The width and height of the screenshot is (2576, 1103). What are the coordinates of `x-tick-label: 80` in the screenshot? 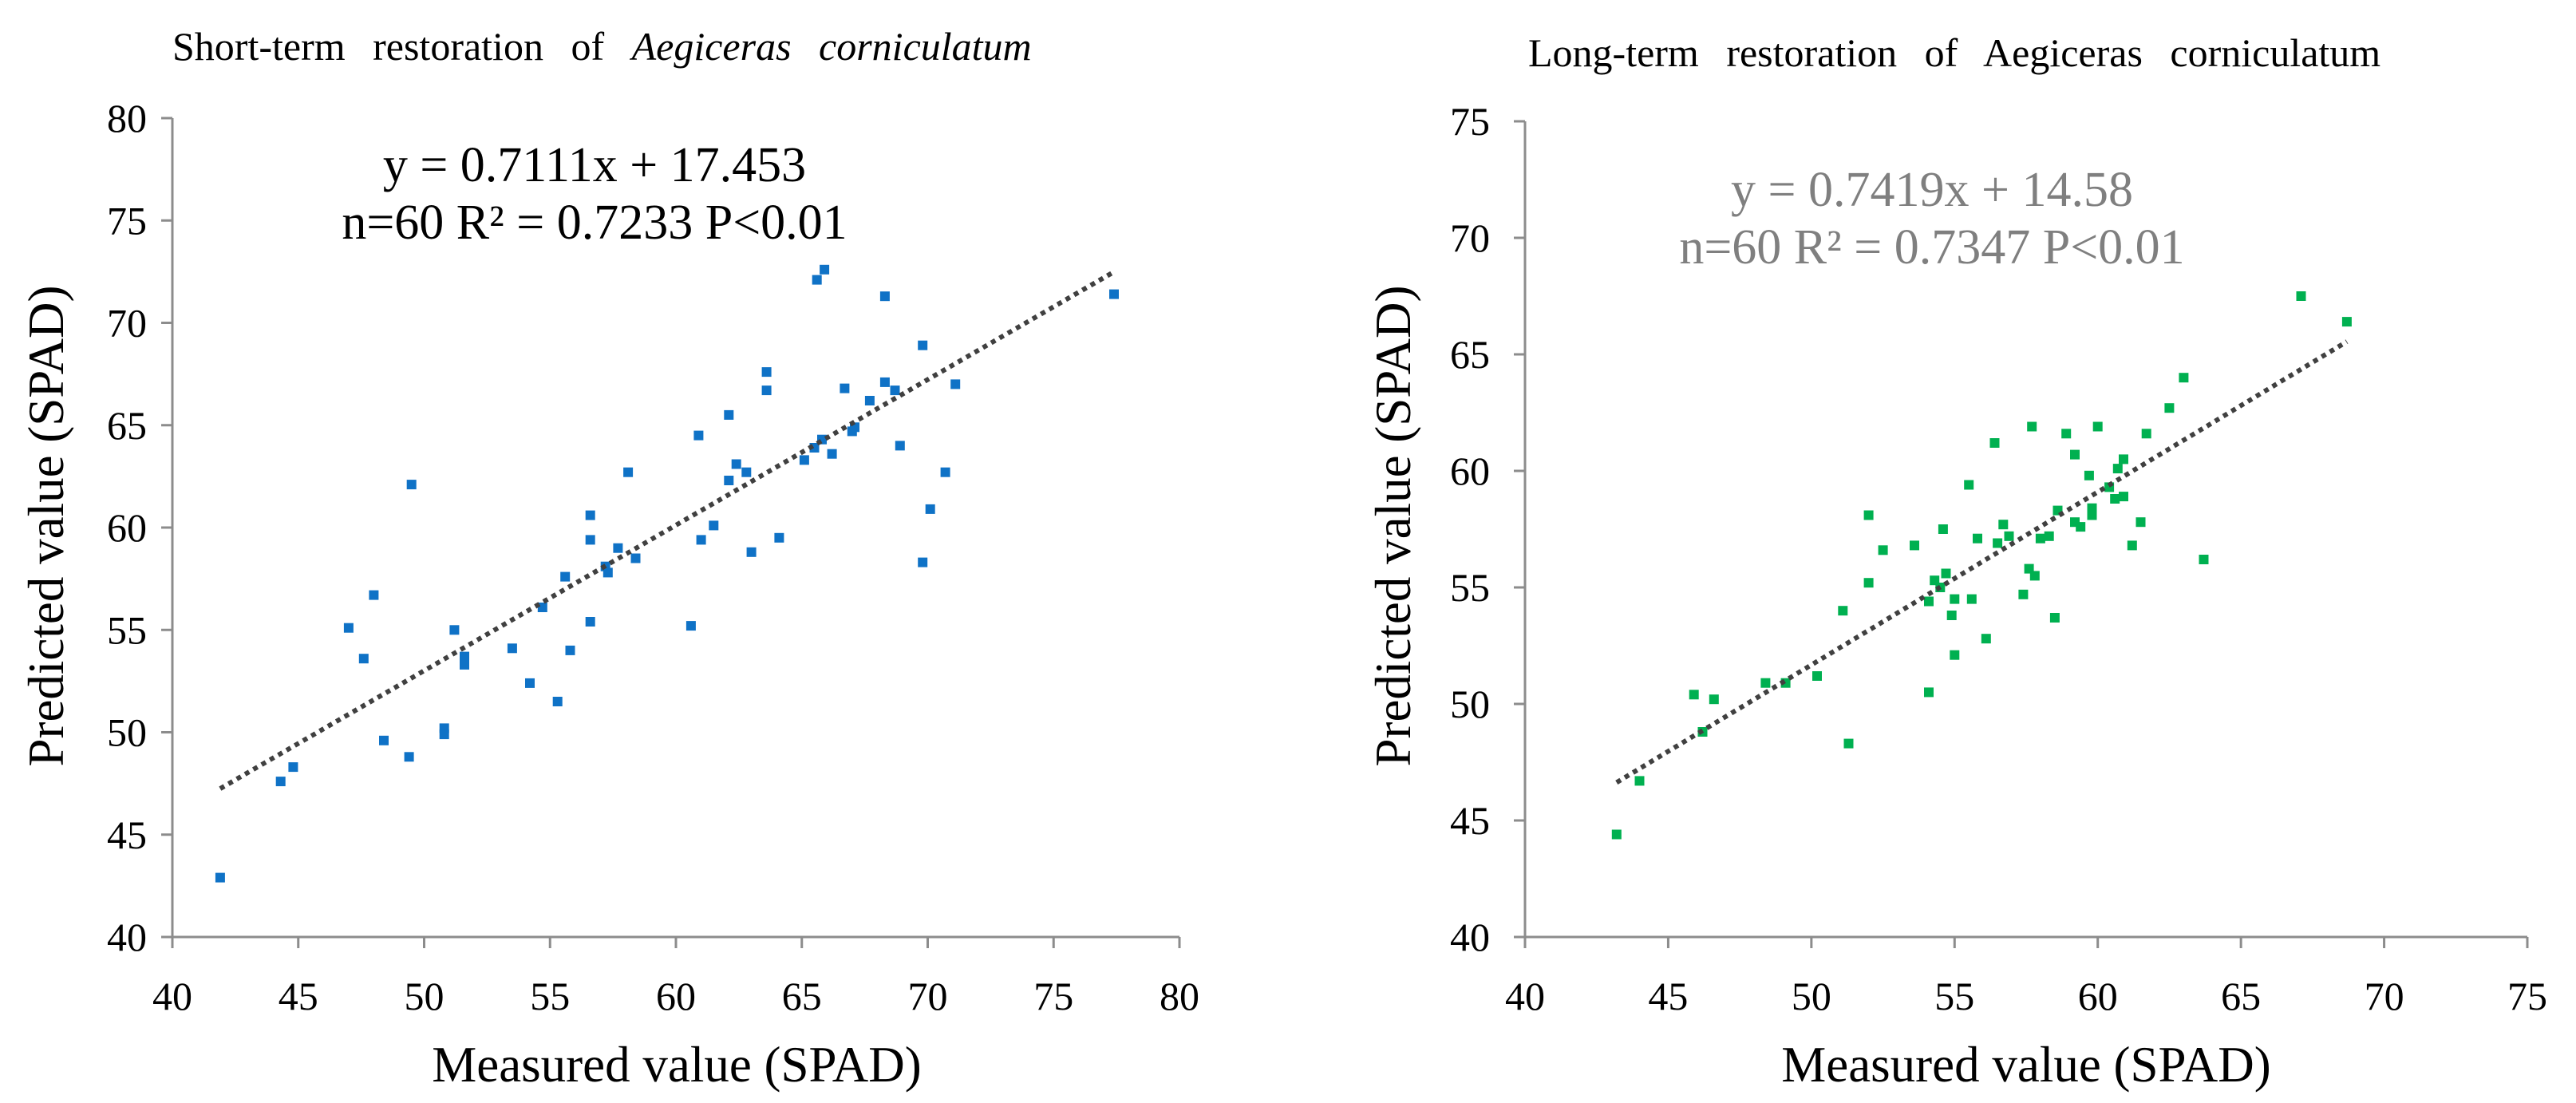 It's located at (1179, 996).